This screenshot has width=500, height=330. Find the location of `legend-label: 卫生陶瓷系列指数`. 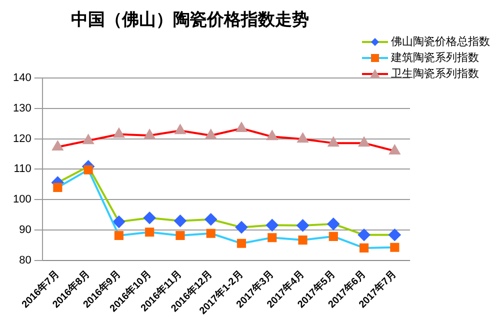

legend-label: 卫生陶瓷系列指数 is located at coordinates (435, 74).